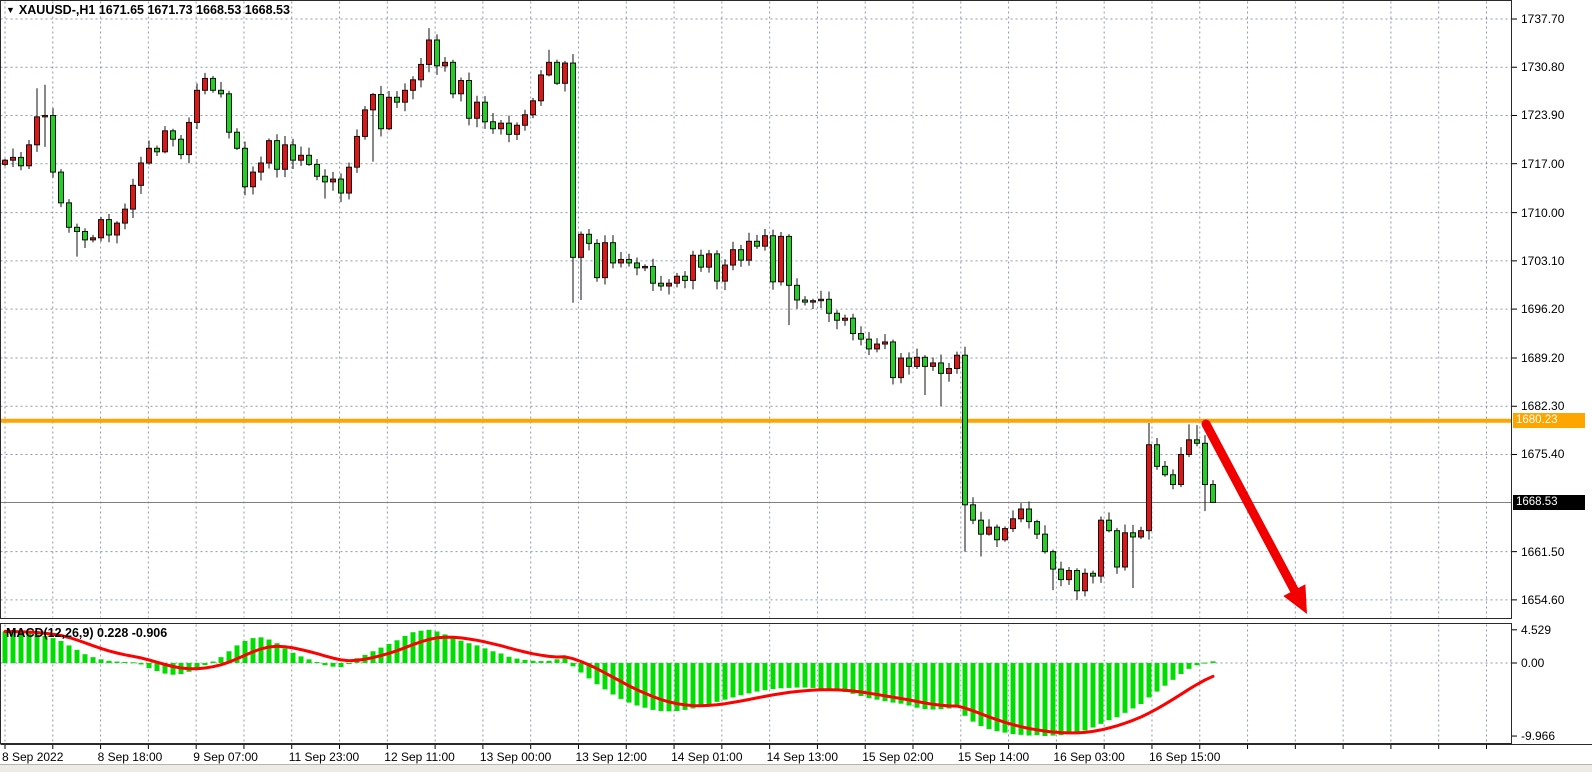 The image size is (1592, 772). I want to click on trend-arrow-head, so click(1295, 599).